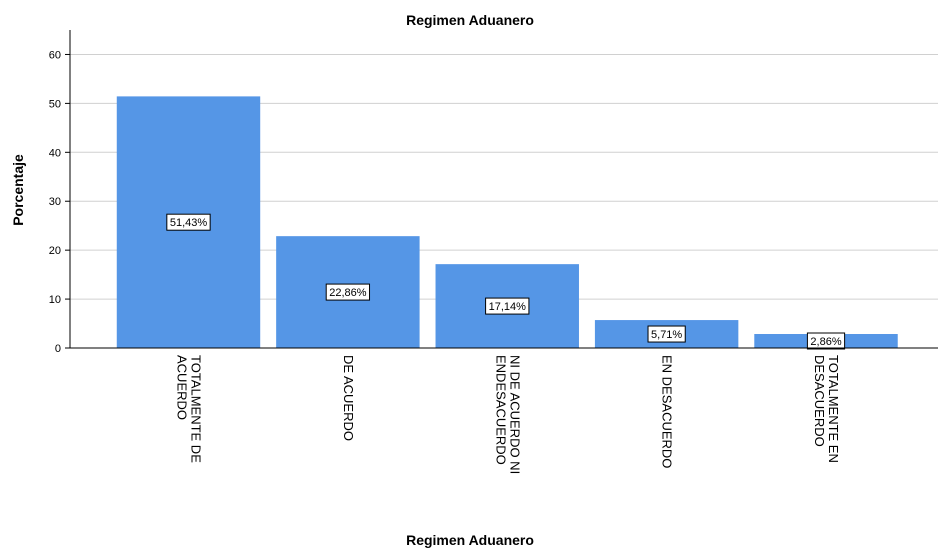  Describe the element at coordinates (826, 409) in the screenshot. I see `x-tick-label: TOTALMENTE ENDESACUERDO` at that location.